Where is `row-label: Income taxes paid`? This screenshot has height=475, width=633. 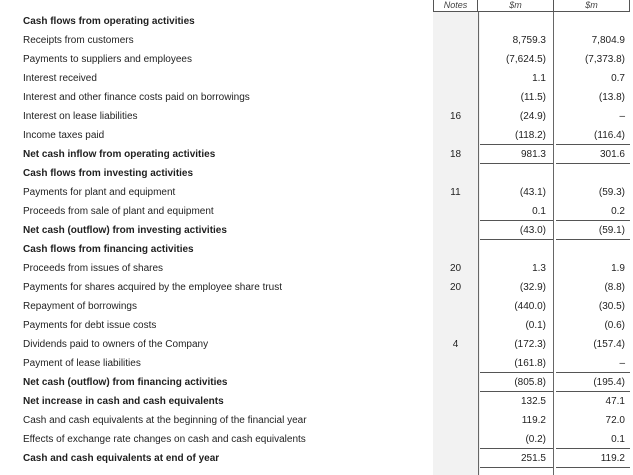 row-label: Income taxes paid is located at coordinates (64, 135).